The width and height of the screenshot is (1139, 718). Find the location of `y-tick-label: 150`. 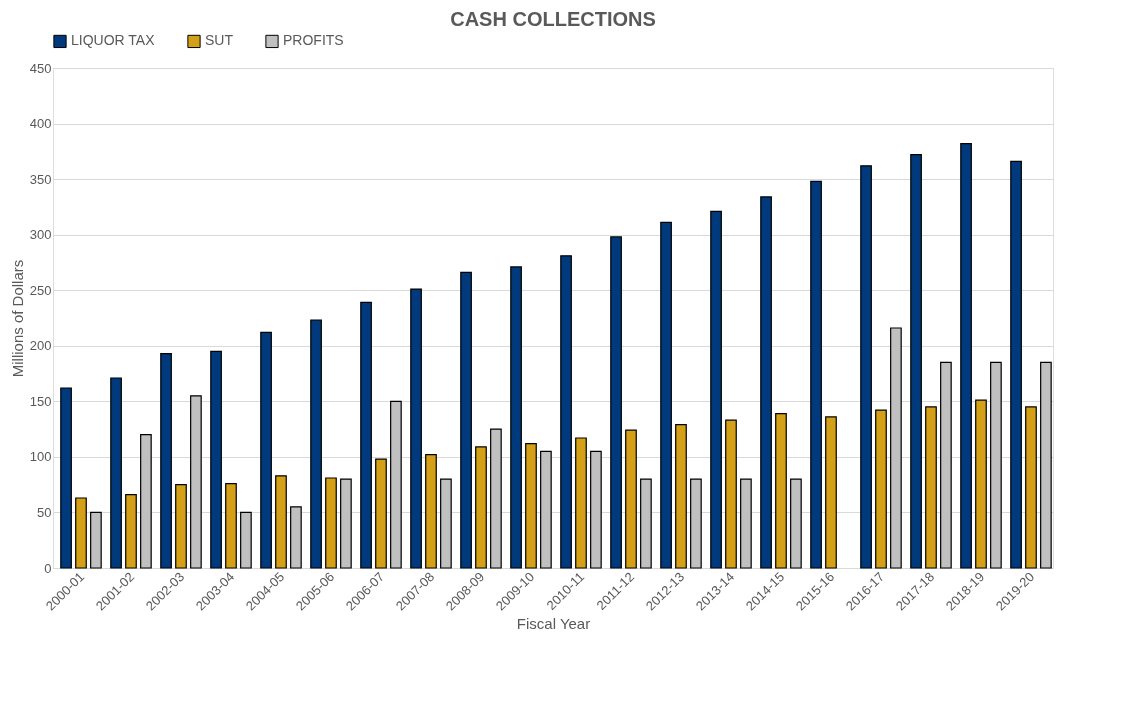

y-tick-label: 150 is located at coordinates (40, 401).